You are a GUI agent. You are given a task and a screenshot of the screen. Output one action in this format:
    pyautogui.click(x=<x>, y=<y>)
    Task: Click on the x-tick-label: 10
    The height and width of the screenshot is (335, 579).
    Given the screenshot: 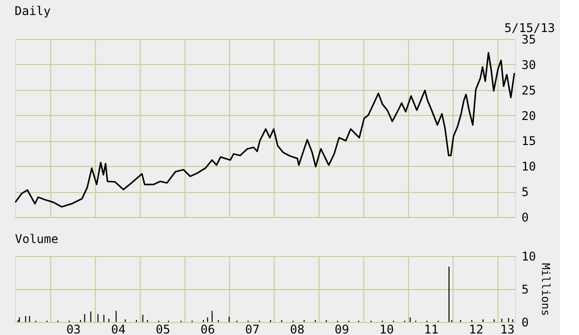 What is the action you would take?
    pyautogui.click(x=386, y=328)
    